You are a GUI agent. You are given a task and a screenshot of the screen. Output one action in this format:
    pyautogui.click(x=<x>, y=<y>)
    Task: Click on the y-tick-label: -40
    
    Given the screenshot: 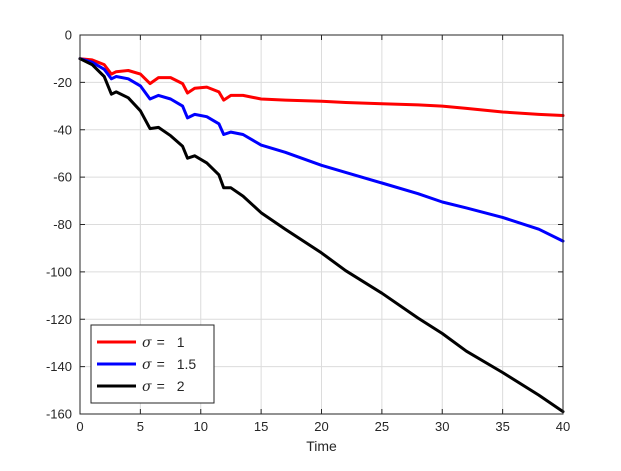 What is the action you would take?
    pyautogui.click(x=62, y=129)
    